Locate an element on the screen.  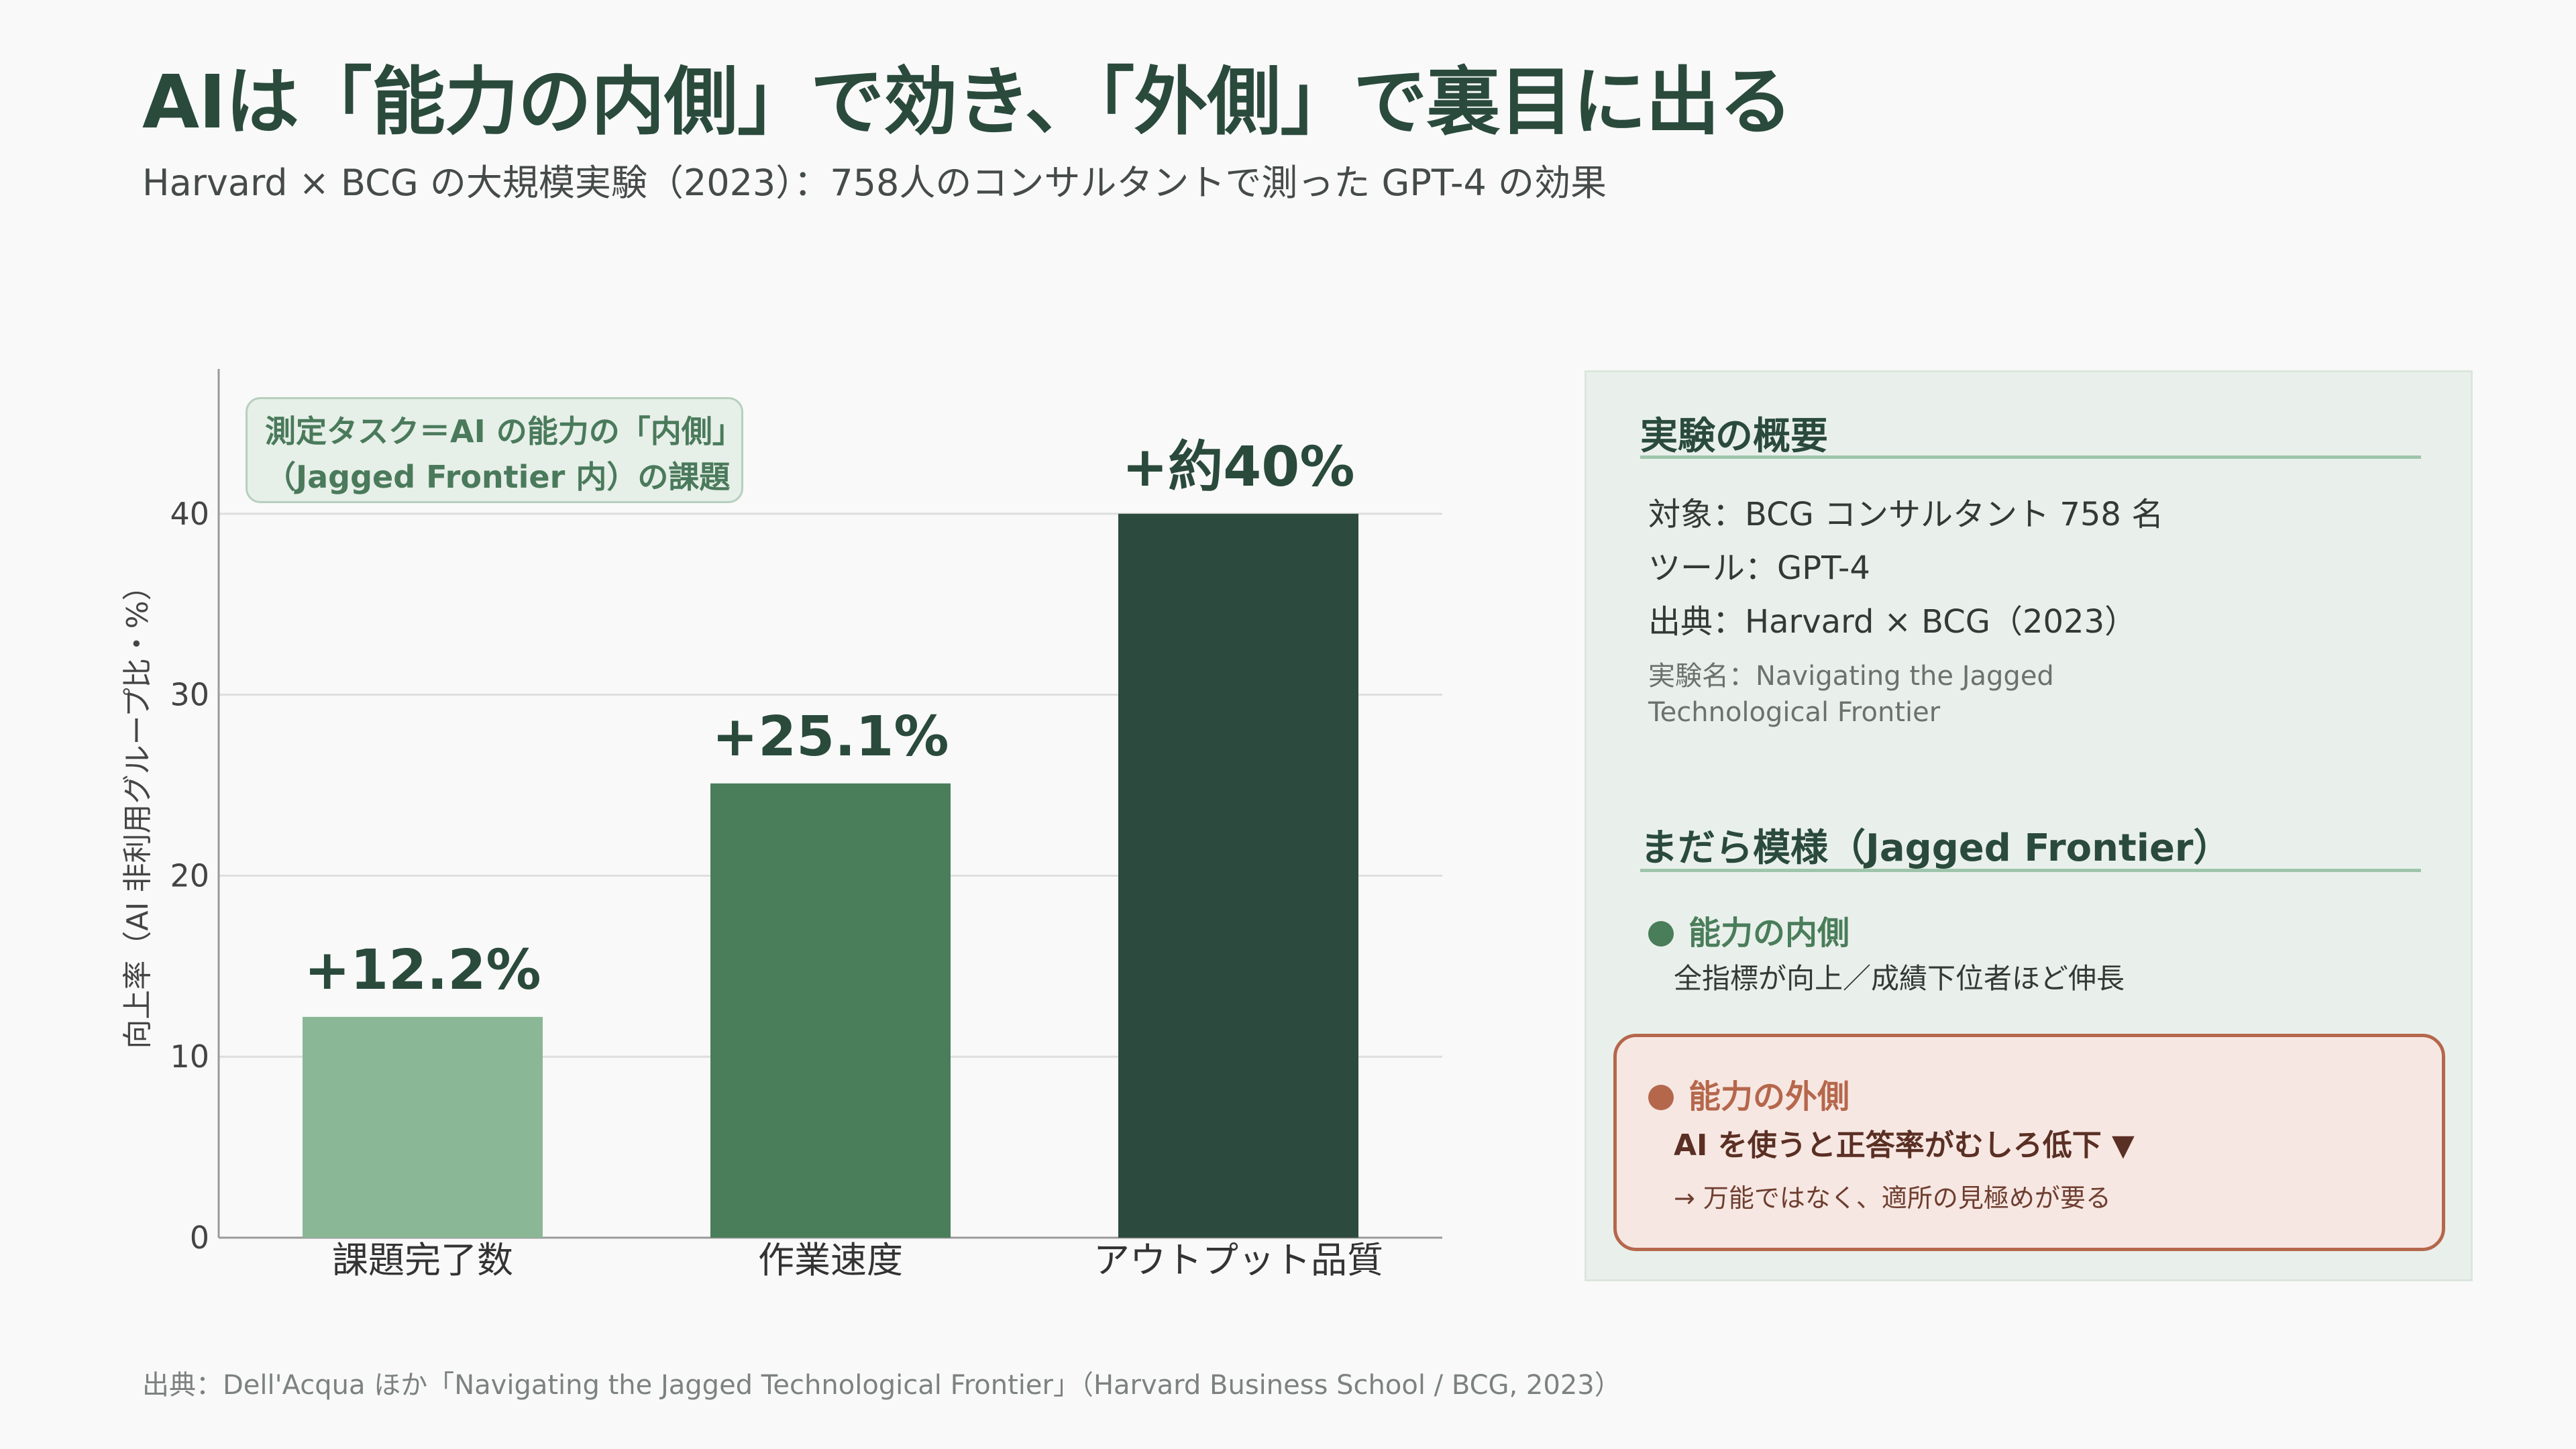
outside-zone-label: 能力の外側 is located at coordinates (1769, 1097).